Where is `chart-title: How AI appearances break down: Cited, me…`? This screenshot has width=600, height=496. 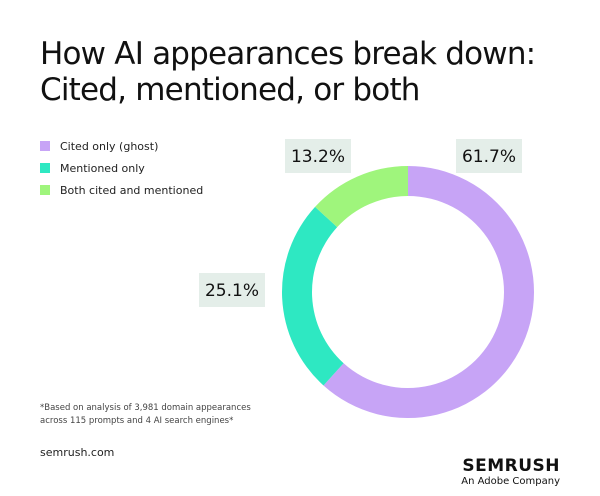 chart-title: How AI appearances break down: Cited, me… is located at coordinates (288, 72).